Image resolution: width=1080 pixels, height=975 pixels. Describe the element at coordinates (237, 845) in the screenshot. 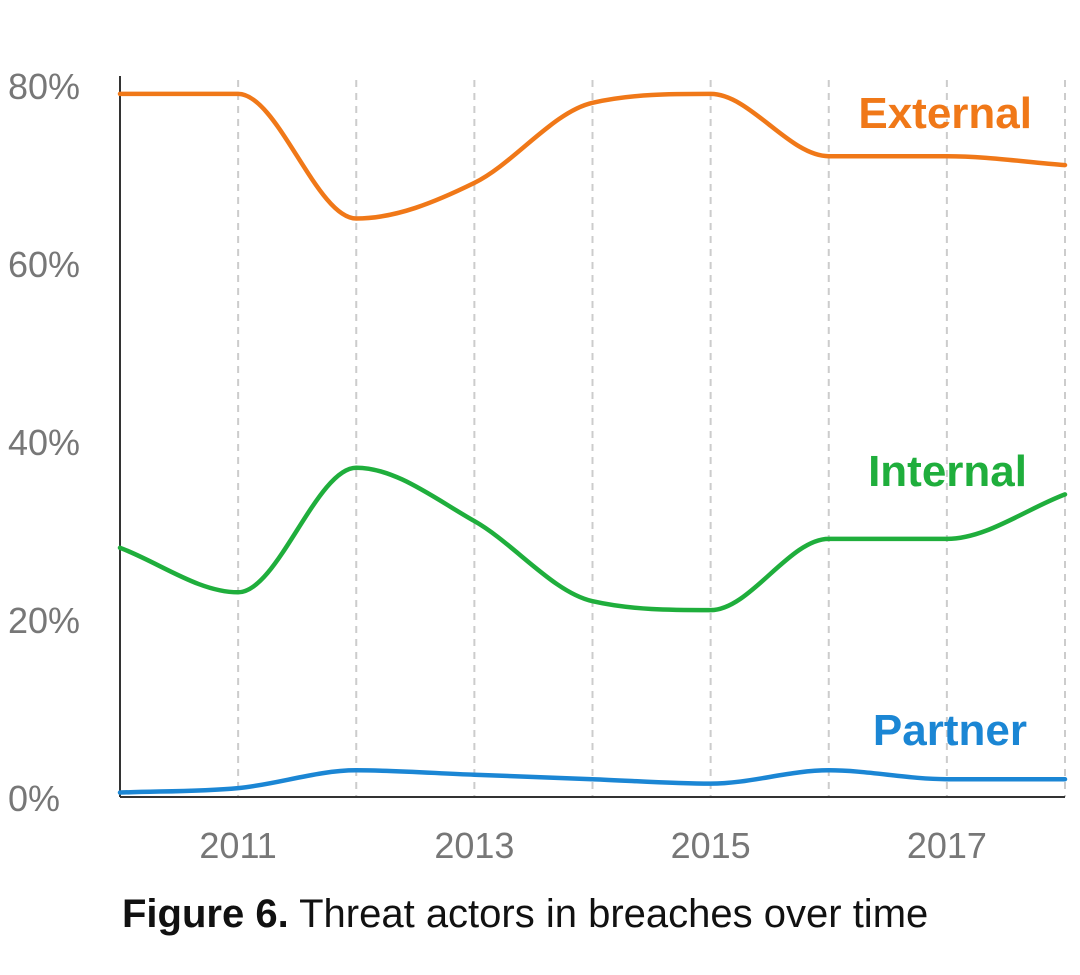

I see `x-tick-label: 2011` at that location.